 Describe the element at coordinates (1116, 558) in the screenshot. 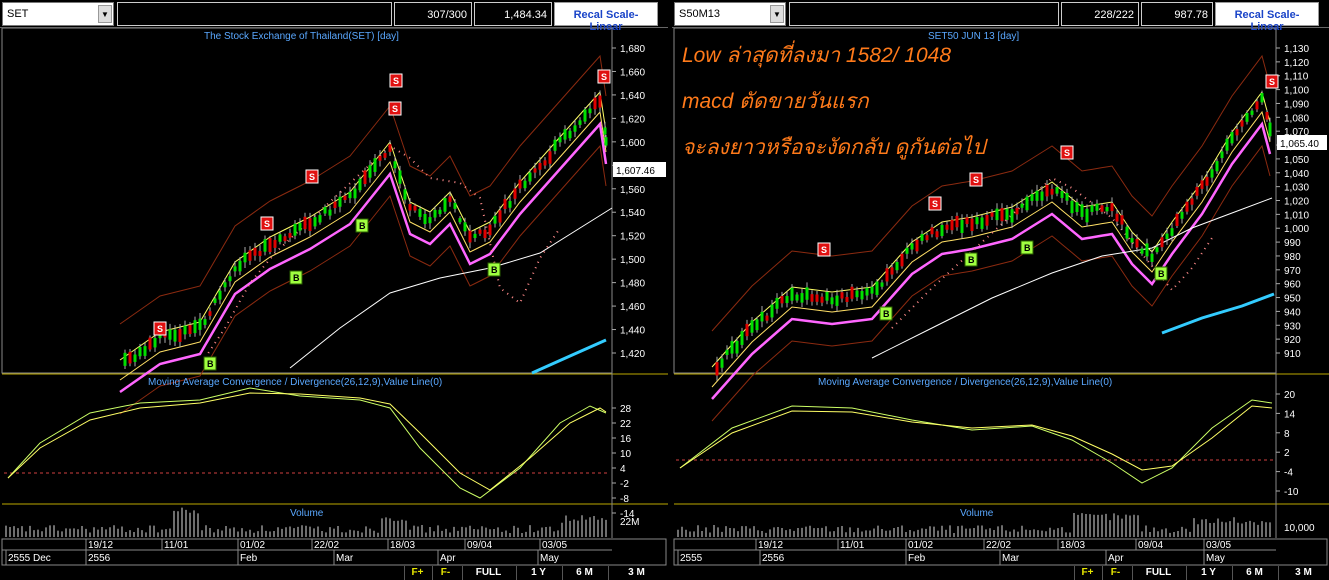

I see `month-label: Apr` at that location.